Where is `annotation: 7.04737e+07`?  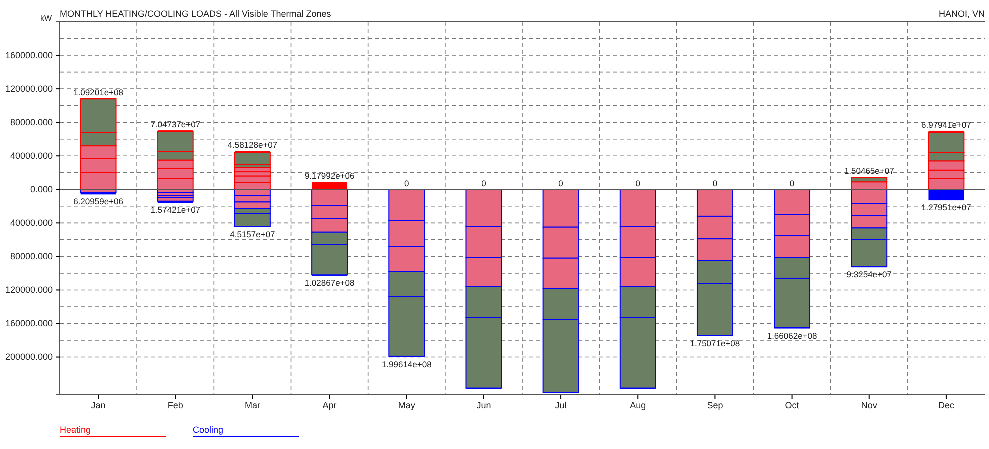
annotation: 7.04737e+07 is located at coordinates (175, 125).